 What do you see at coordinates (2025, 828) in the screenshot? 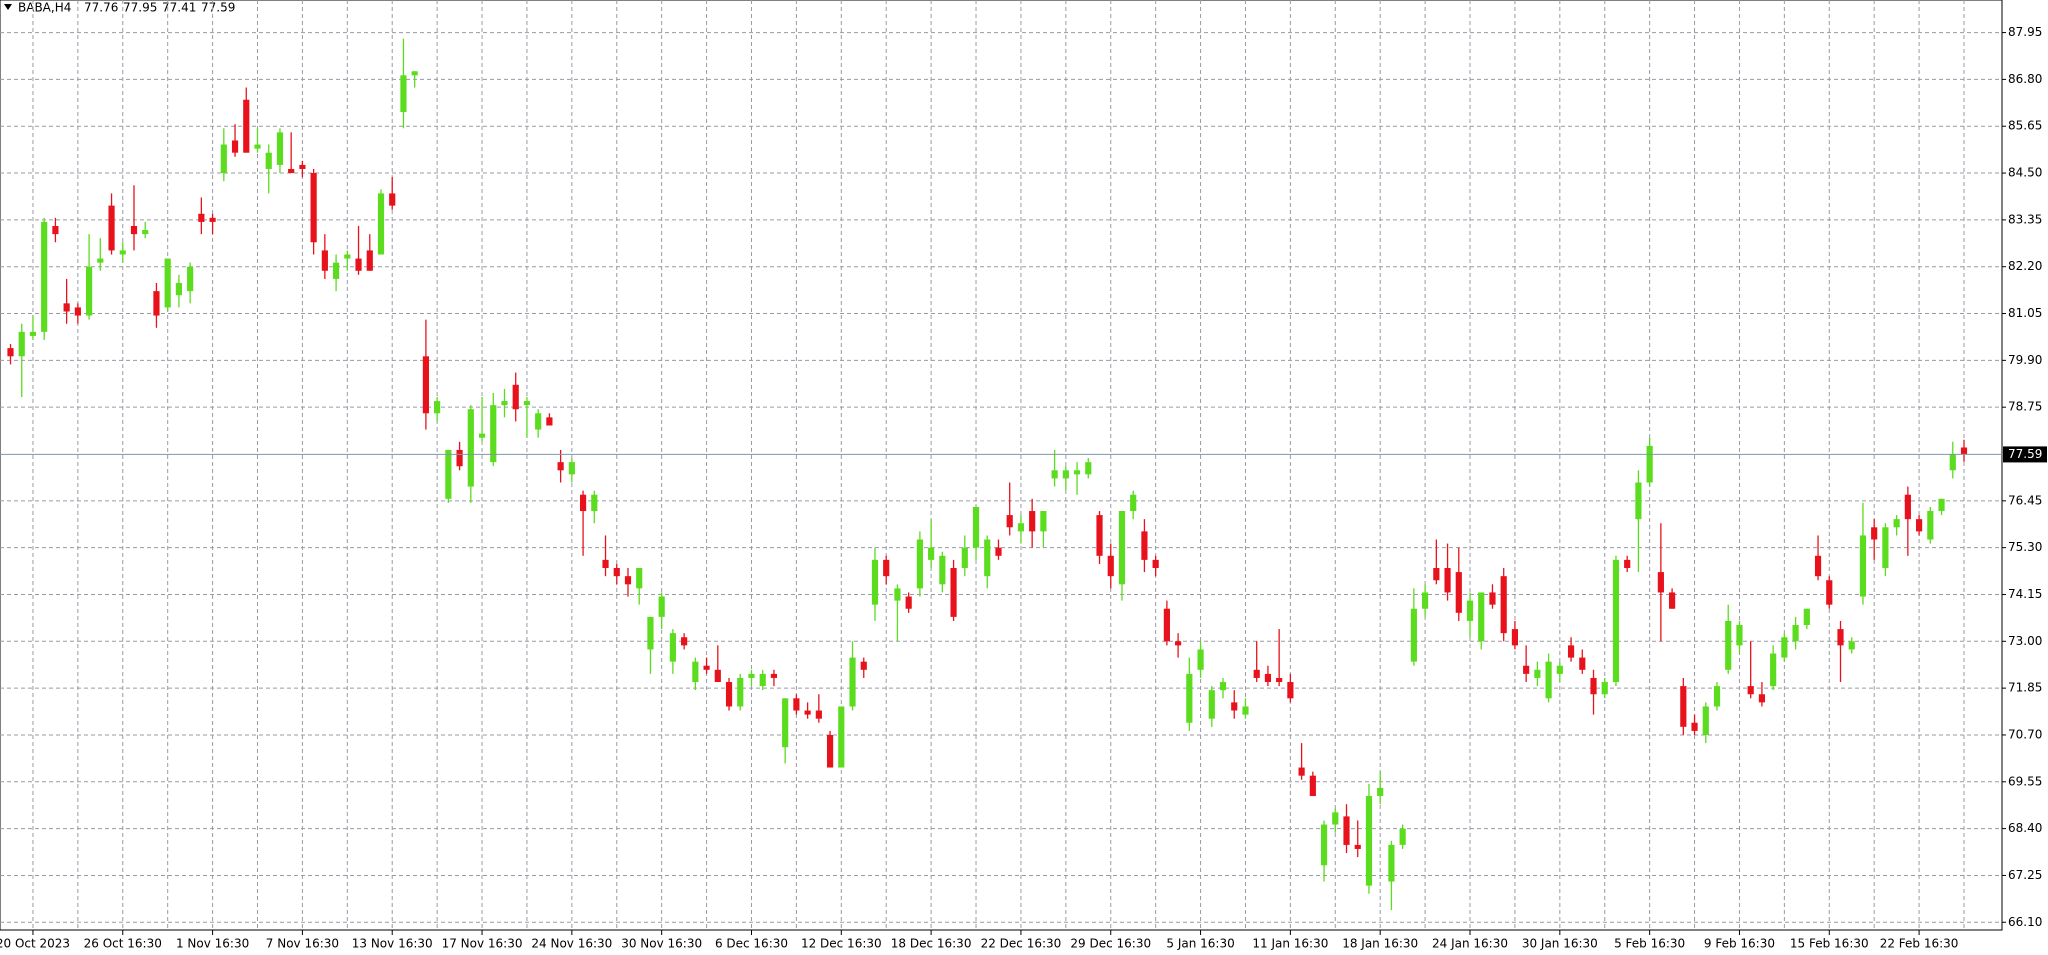
I see `y-tick-label: 68.40` at bounding box center [2025, 828].